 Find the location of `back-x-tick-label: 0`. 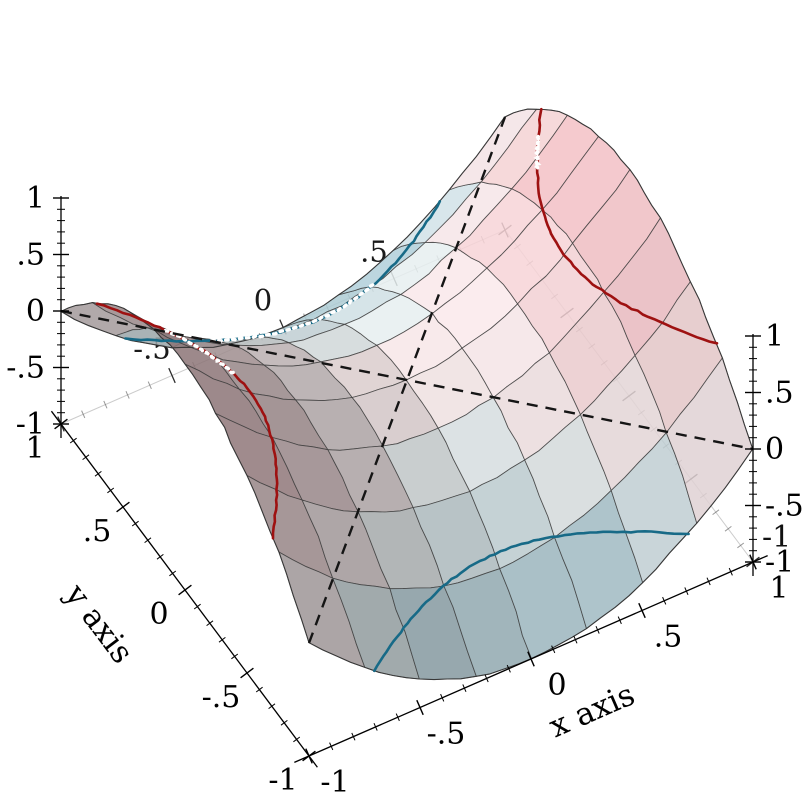

back-x-tick-label: 0 is located at coordinates (263, 300).